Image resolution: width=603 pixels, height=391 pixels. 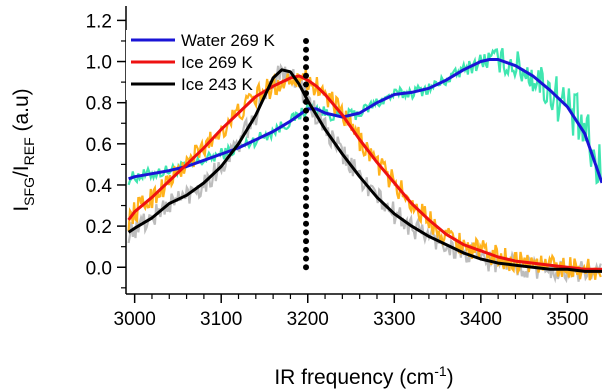 I want to click on legend-label-ice-269k: Ice 269 K, so click(x=217, y=62).